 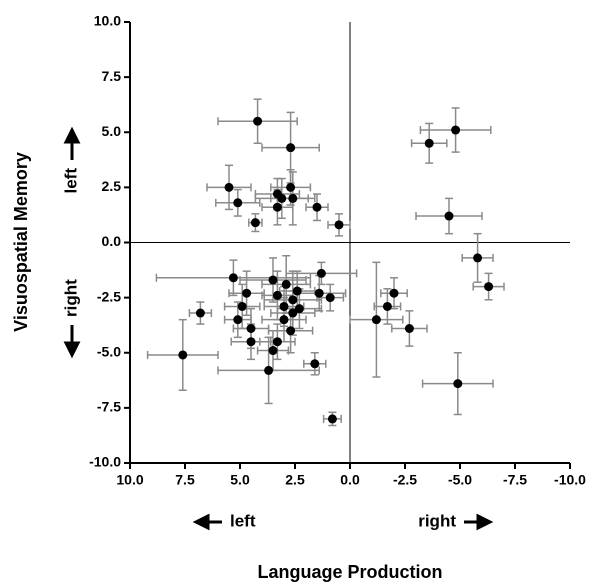 What do you see at coordinates (243, 520) in the screenshot?
I see `x-direction-label: left` at bounding box center [243, 520].